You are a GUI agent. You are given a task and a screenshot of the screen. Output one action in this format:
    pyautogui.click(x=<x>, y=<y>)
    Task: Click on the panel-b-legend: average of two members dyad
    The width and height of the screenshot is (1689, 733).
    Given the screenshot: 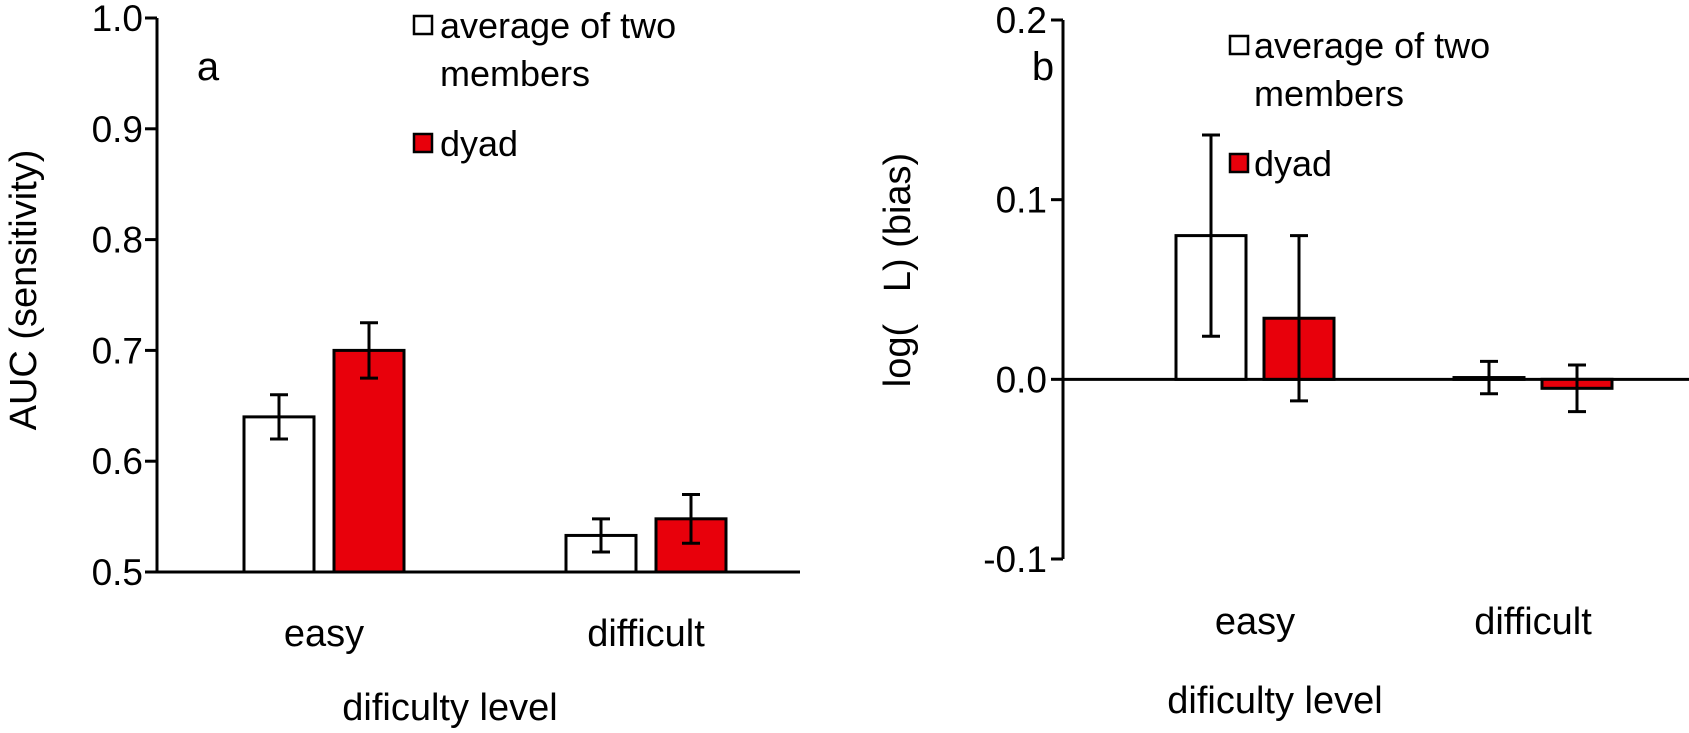 What is the action you would take?
    pyautogui.click(x=1359, y=104)
    